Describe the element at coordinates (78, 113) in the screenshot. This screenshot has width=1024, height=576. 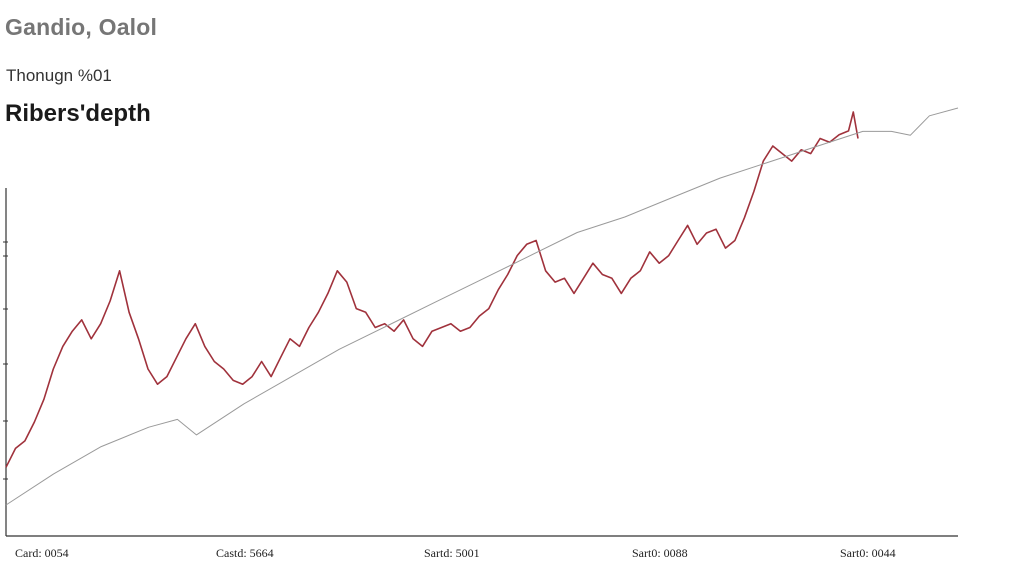
I see `chart-heading: Ribers'depth` at that location.